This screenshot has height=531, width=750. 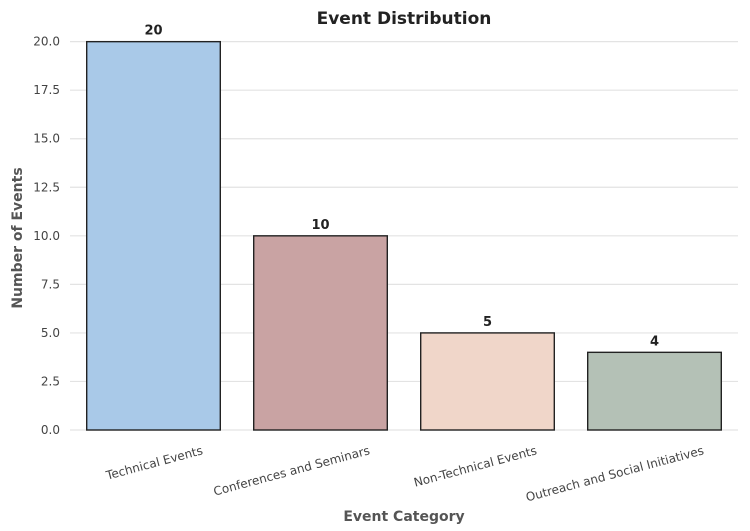 What do you see at coordinates (50, 430) in the screenshot?
I see `y-tick-label: 0.0` at bounding box center [50, 430].